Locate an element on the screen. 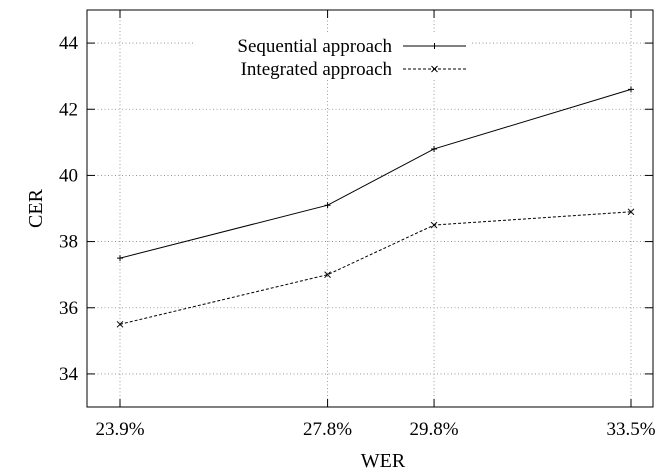  y-tick-label: 36 is located at coordinates (68, 308).